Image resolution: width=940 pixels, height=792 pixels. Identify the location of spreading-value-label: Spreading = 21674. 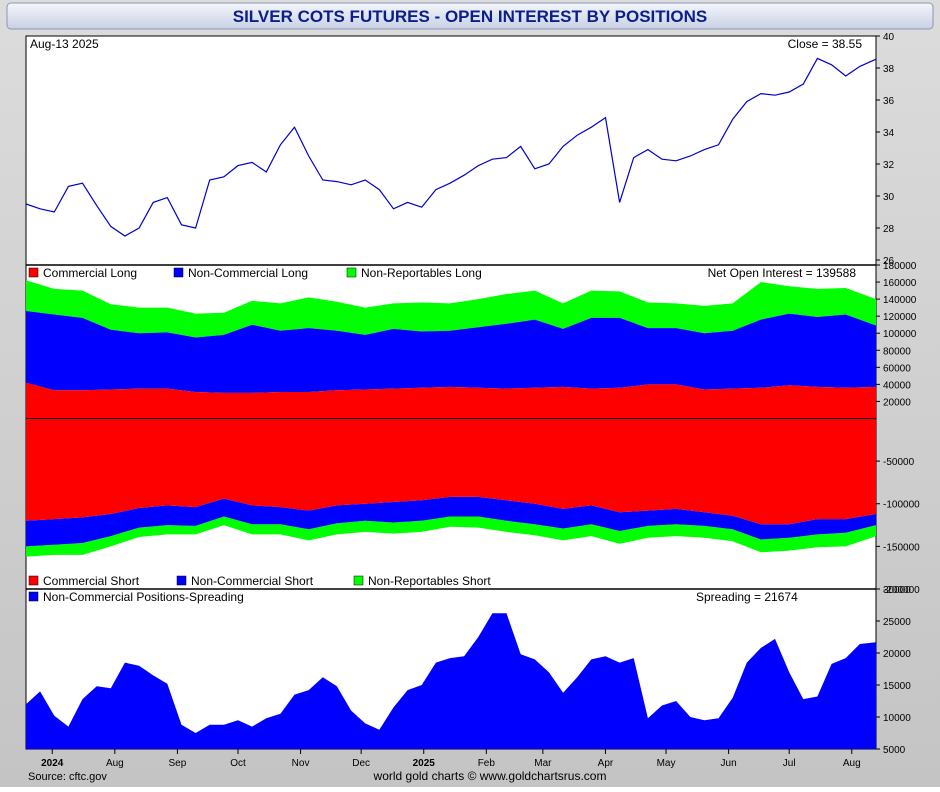
(747, 597).